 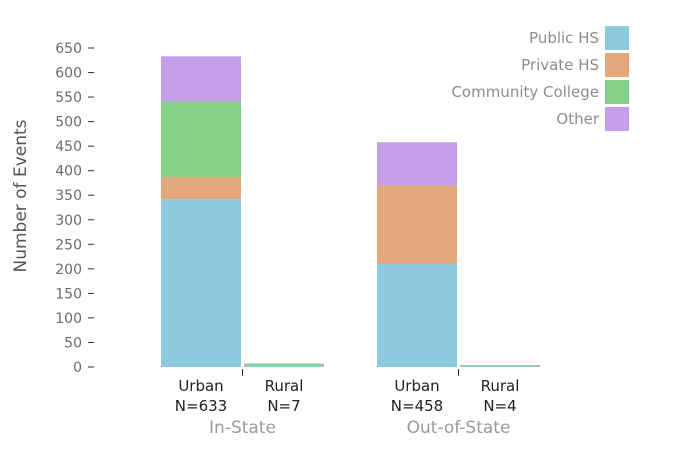 What do you see at coordinates (68, 74) in the screenshot?
I see `y-tick-label: 600` at bounding box center [68, 74].